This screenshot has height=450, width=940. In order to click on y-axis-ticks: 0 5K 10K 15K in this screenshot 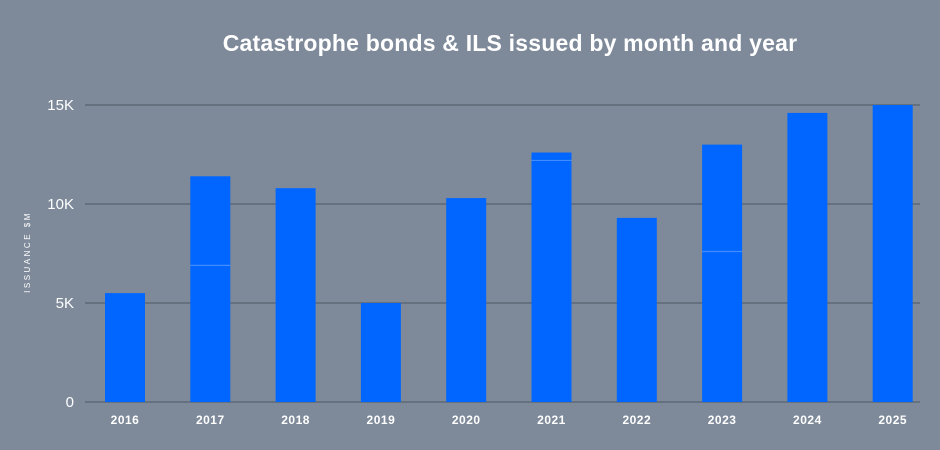, I will do `click(60, 254)`.